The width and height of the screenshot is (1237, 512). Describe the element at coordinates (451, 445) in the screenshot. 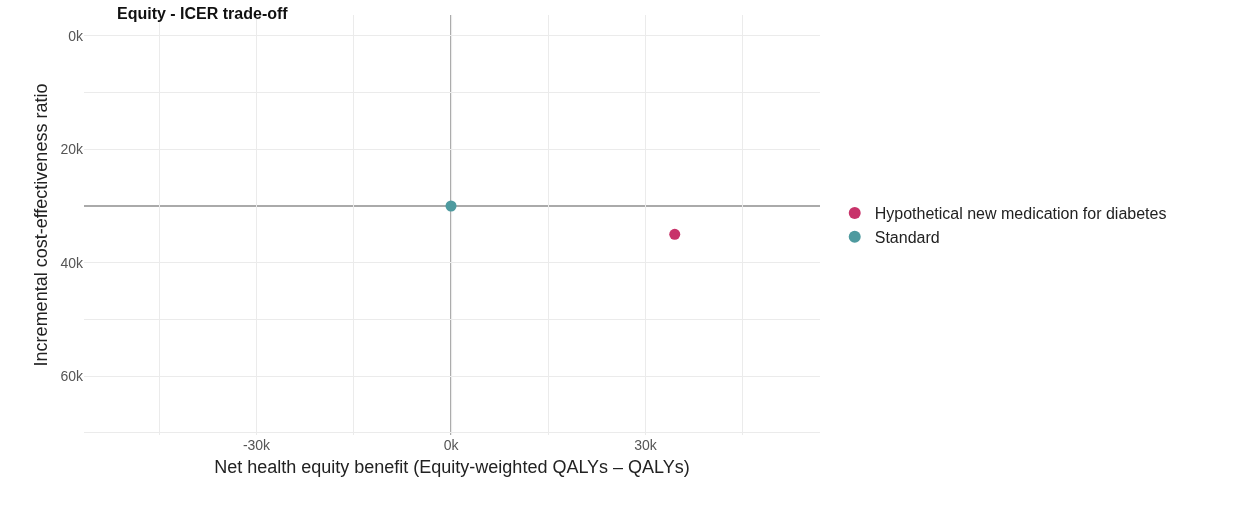

I see `x-tick-label: 0k` at that location.